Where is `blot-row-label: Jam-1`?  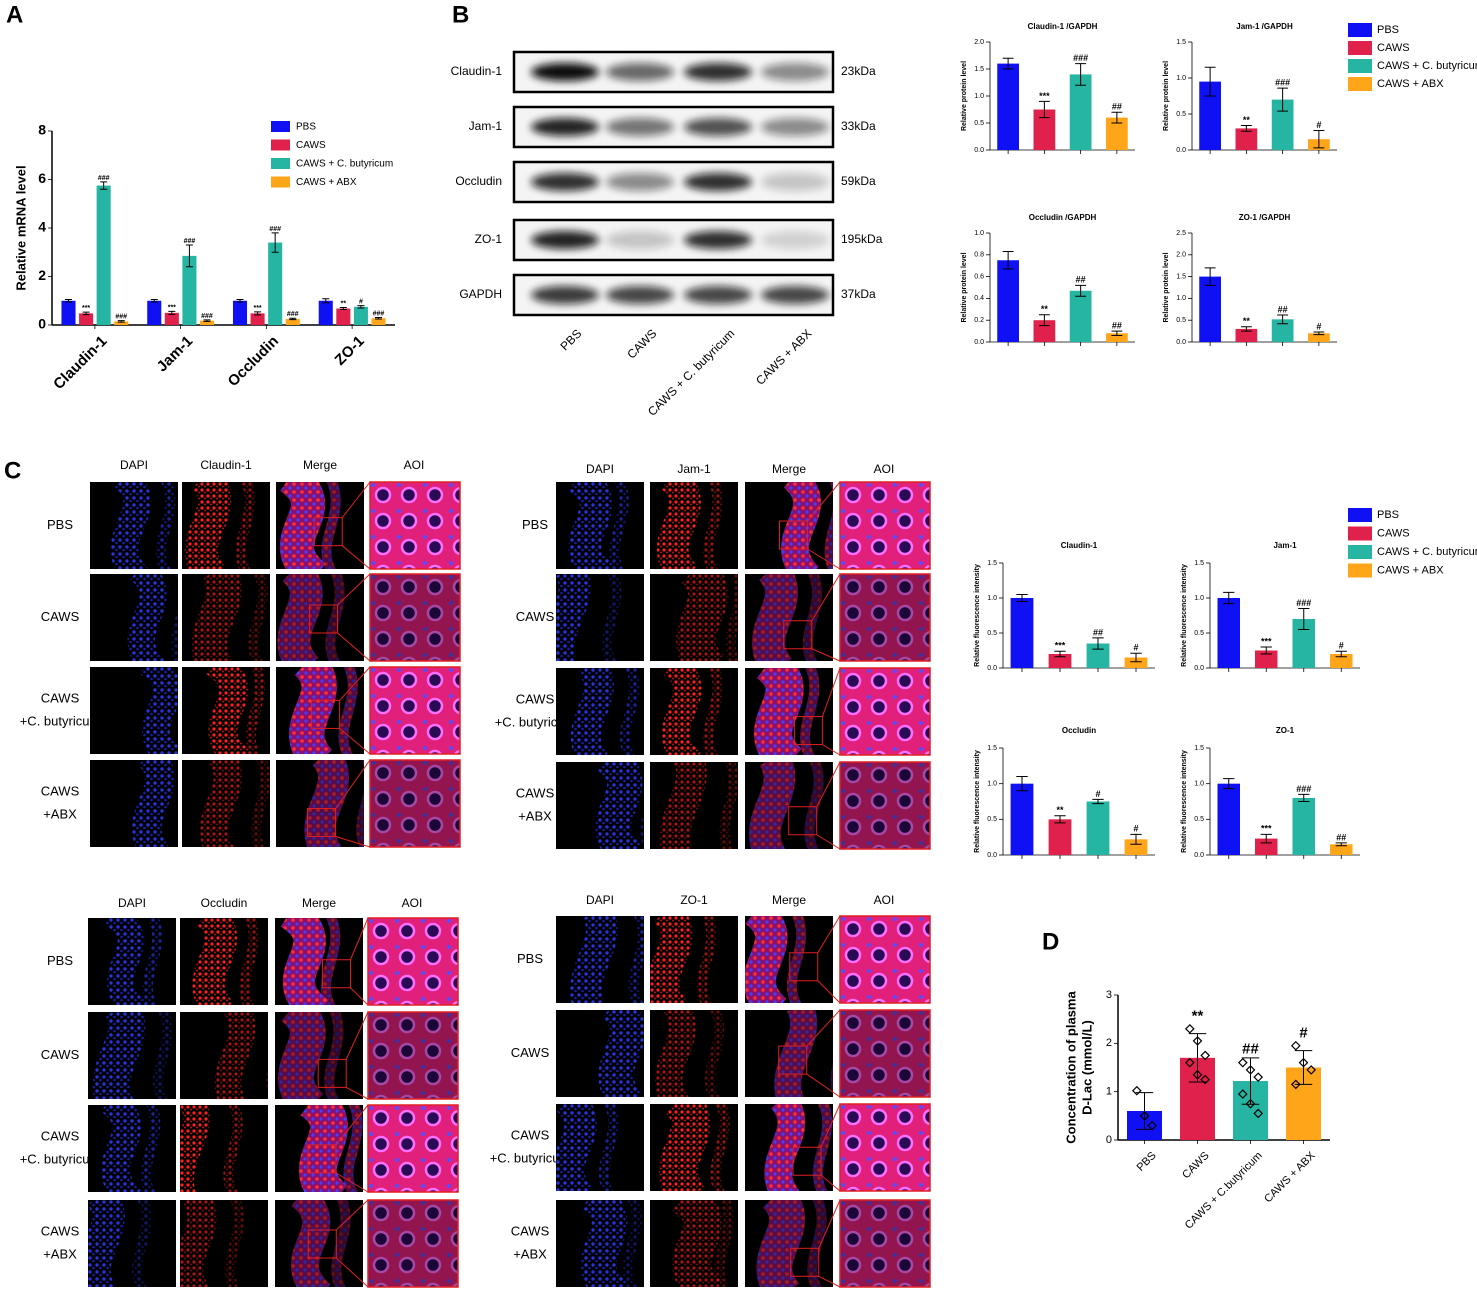 blot-row-label: Jam-1 is located at coordinates (486, 126).